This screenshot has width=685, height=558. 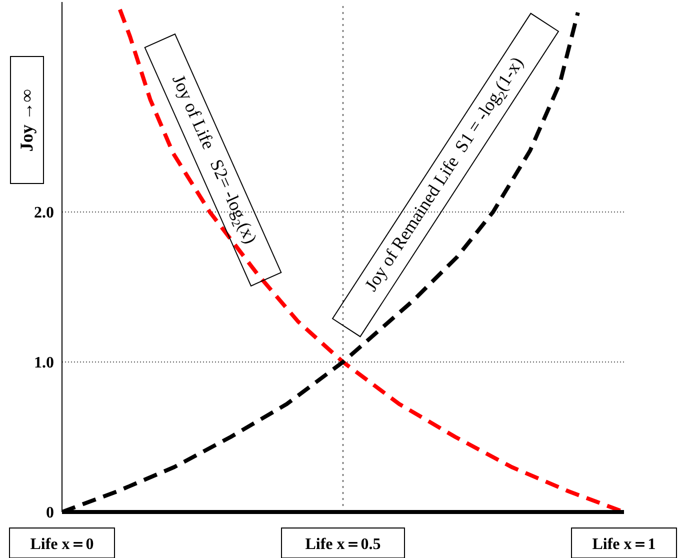 What do you see at coordinates (44, 363) in the screenshot?
I see `y-tick-label: 1.0` at bounding box center [44, 363].